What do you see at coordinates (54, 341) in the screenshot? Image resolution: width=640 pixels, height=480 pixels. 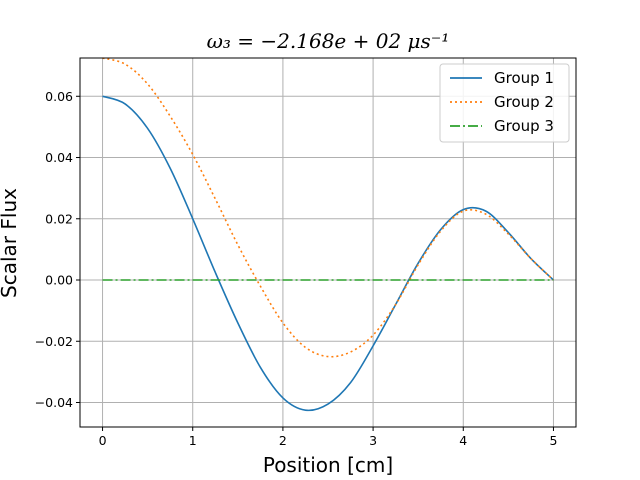 I see `y-tick-label: −0.02` at bounding box center [54, 341].